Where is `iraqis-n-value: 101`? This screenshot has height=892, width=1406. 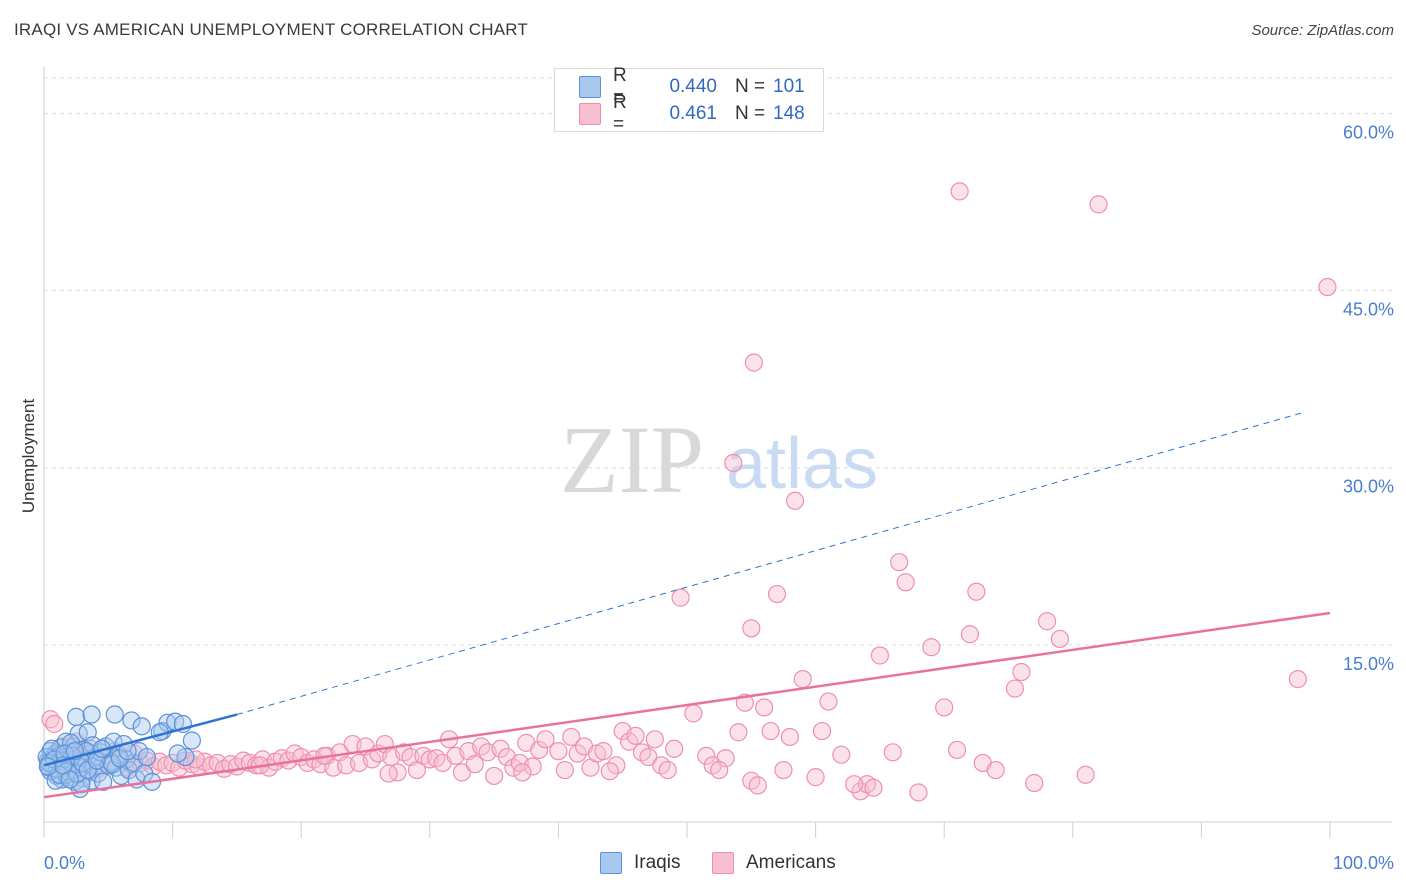
iraqis-n-value: 101 is located at coordinates (789, 86).